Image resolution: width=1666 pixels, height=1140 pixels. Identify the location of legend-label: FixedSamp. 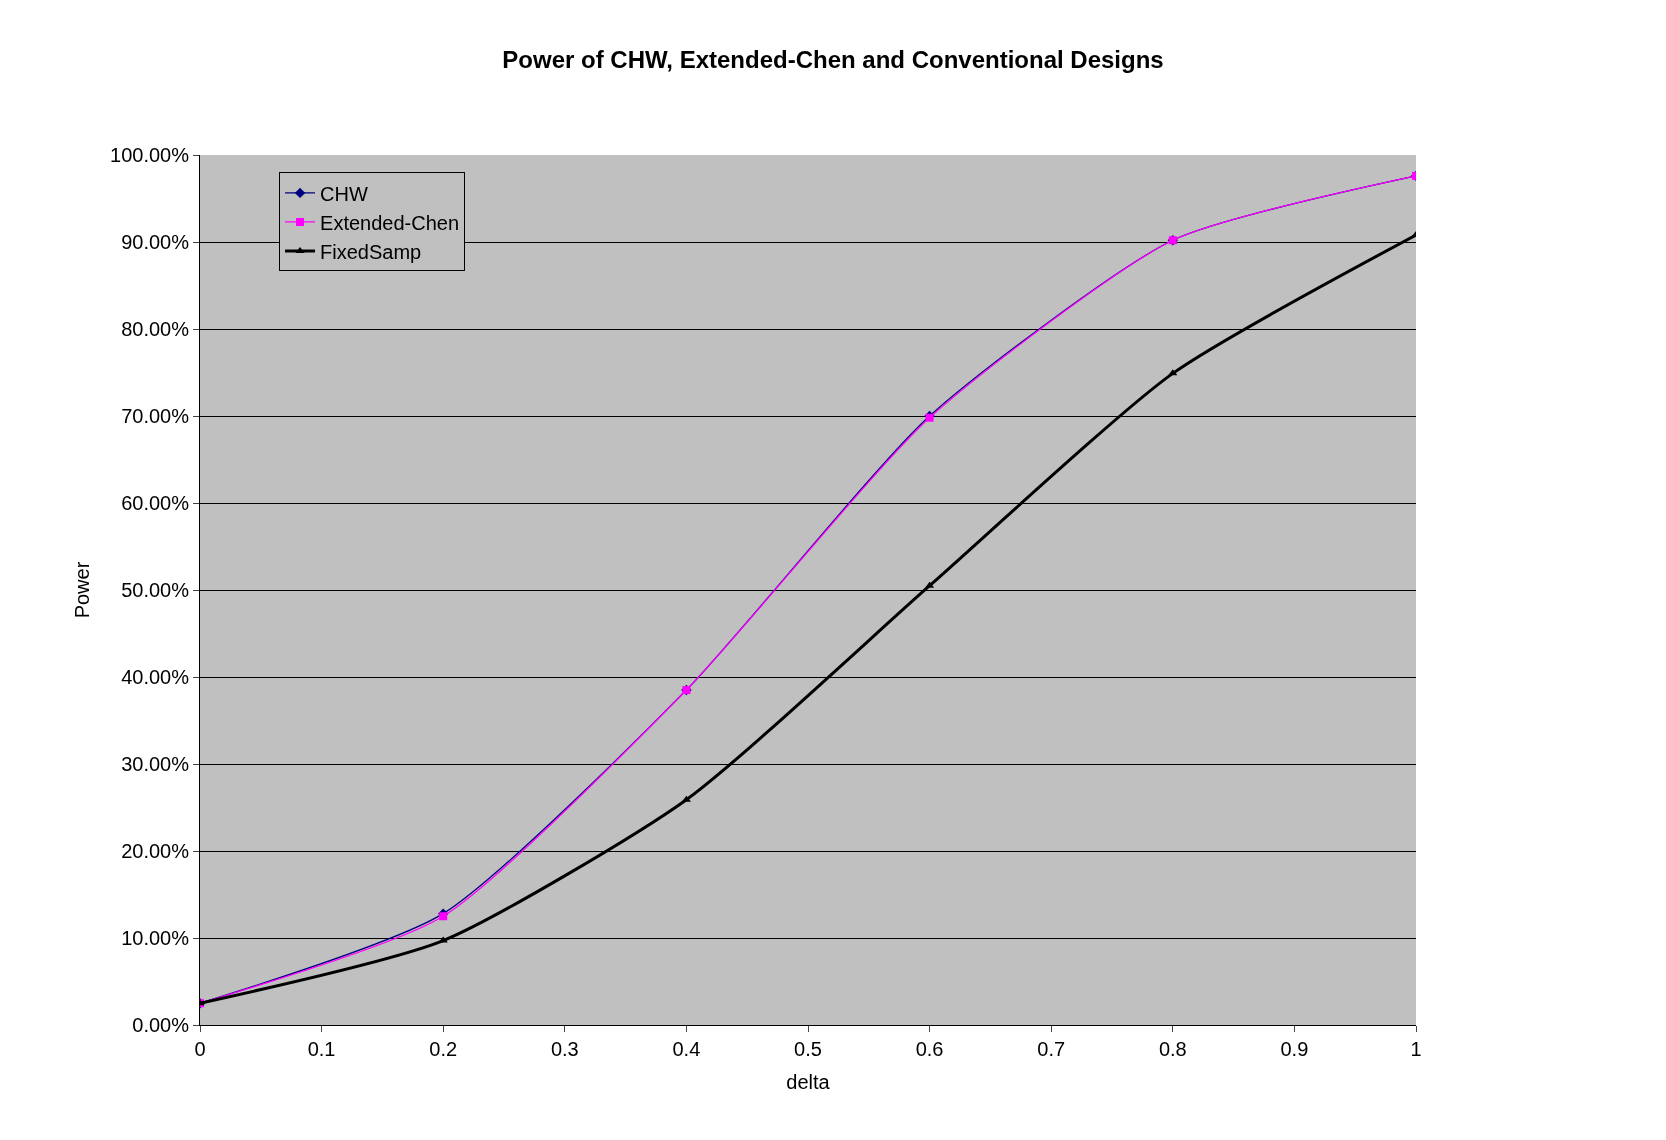
(371, 251).